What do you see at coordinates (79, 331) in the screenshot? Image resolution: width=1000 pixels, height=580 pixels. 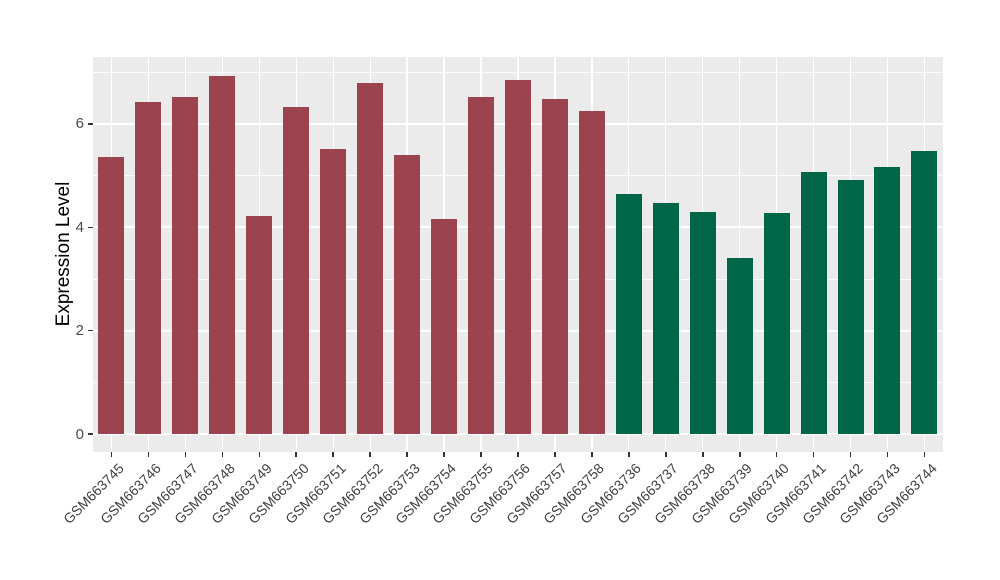 I see `y-tick-label: 2` at bounding box center [79, 331].